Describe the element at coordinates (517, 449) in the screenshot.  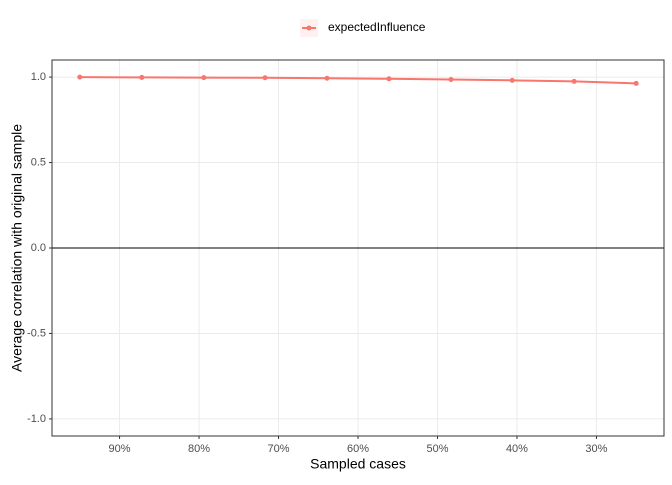
I see `x-tick-label: 40%` at that location.